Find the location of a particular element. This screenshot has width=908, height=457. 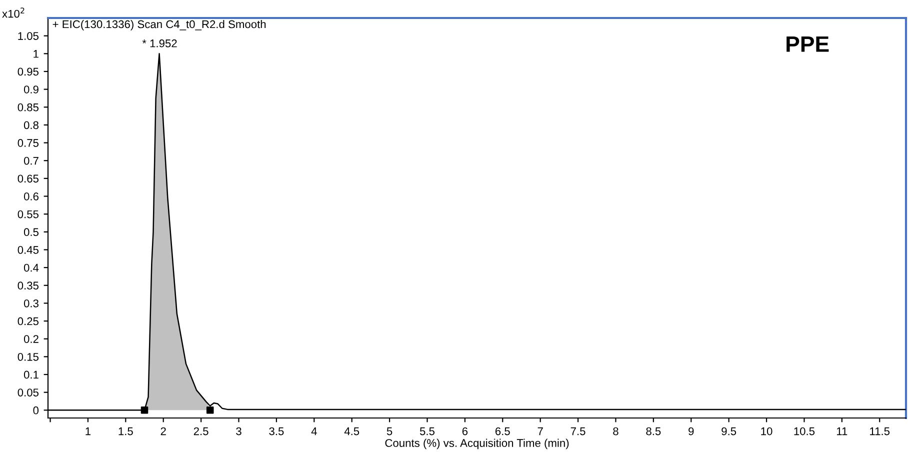

y-tick-label: 0.8 is located at coordinates (31, 125).